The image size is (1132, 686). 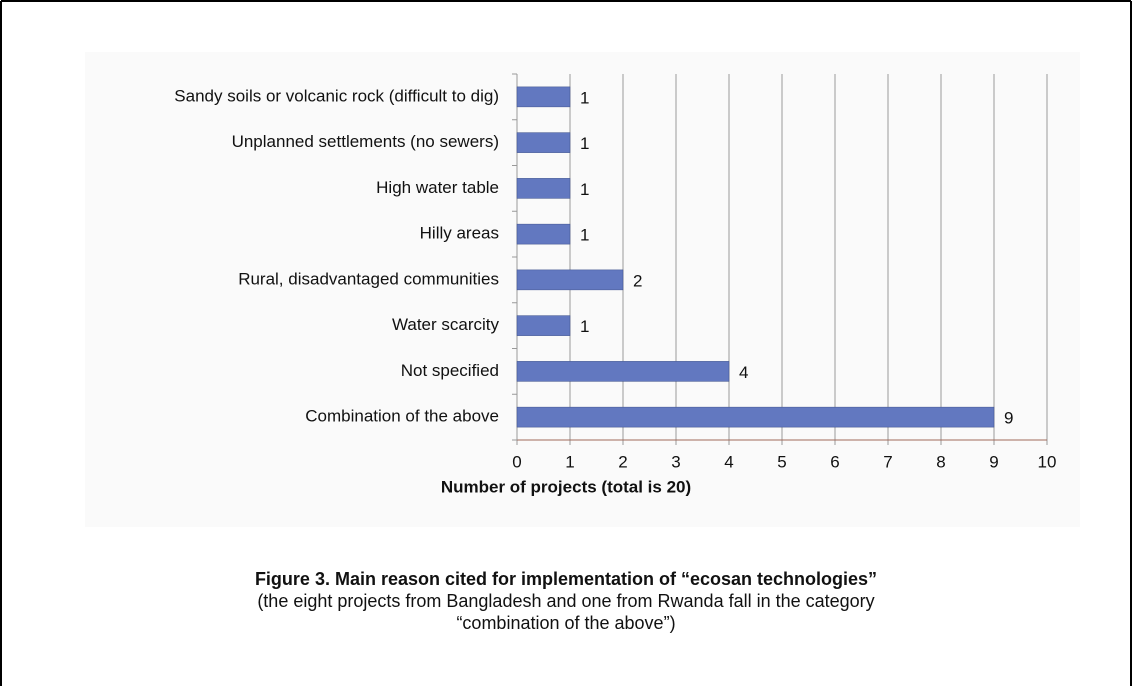 What do you see at coordinates (887, 461) in the screenshot?
I see `x-tick-label: 7` at bounding box center [887, 461].